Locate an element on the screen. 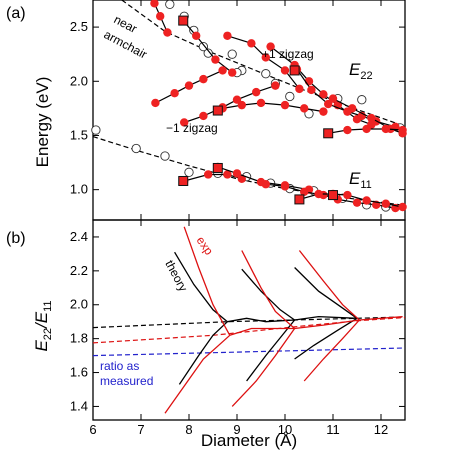  x-tick-label: 10 is located at coordinates (285, 429).